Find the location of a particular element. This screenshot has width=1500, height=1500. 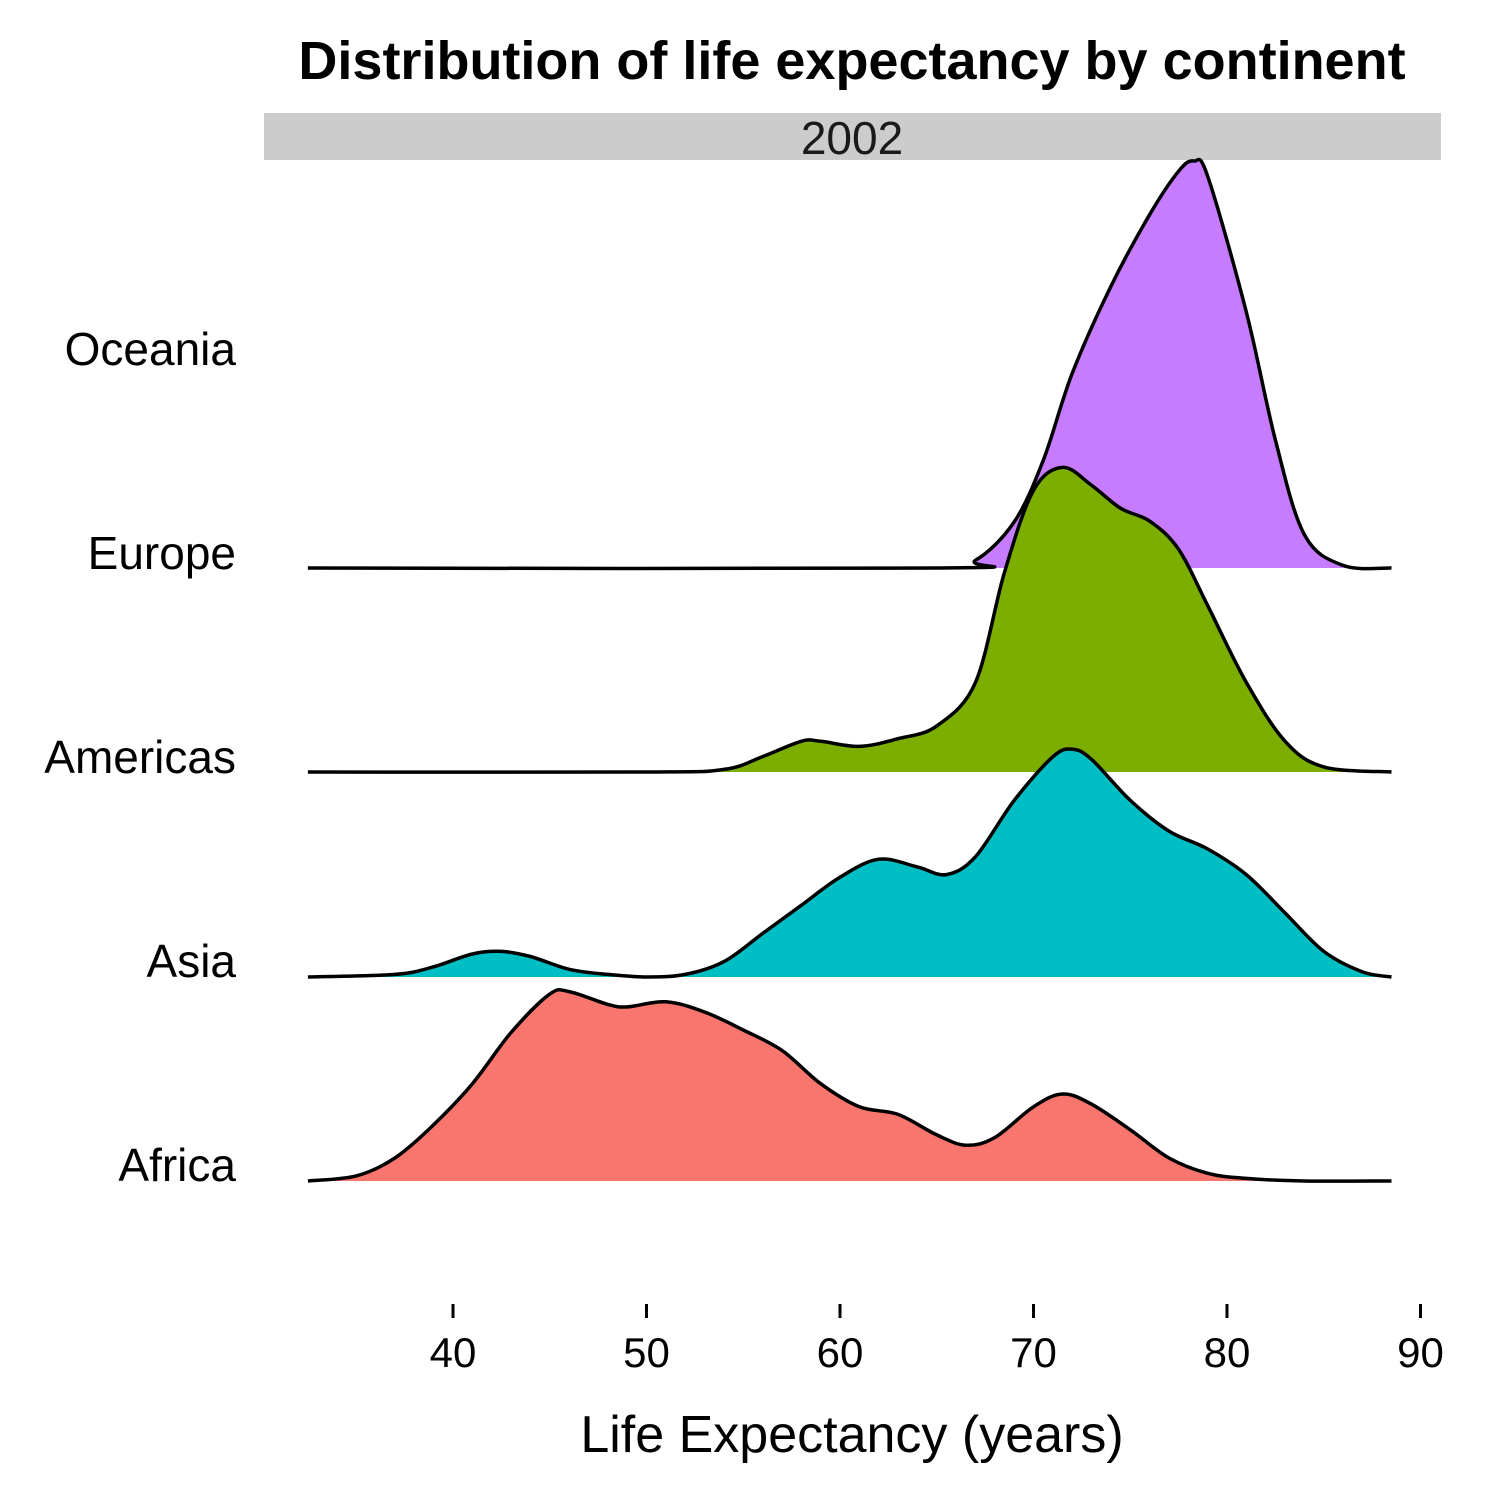

category-label-africa: Africa is located at coordinates (177, 1165).